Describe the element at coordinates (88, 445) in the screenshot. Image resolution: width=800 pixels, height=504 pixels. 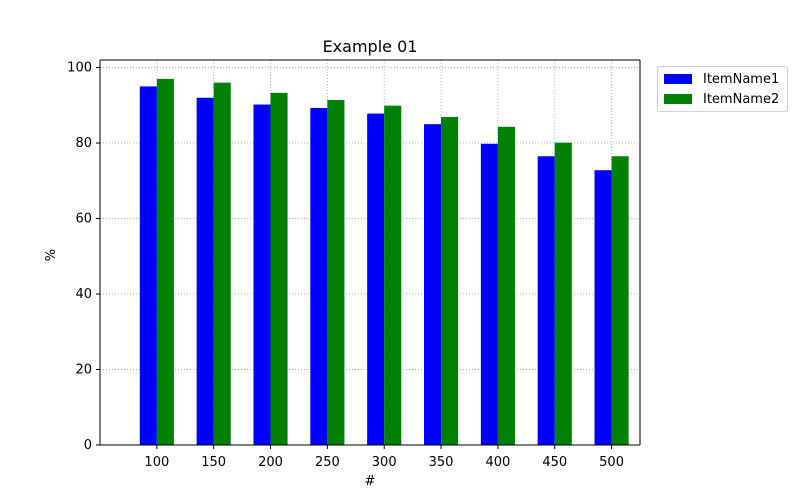
I see `y-tick-label-0: 0` at that location.